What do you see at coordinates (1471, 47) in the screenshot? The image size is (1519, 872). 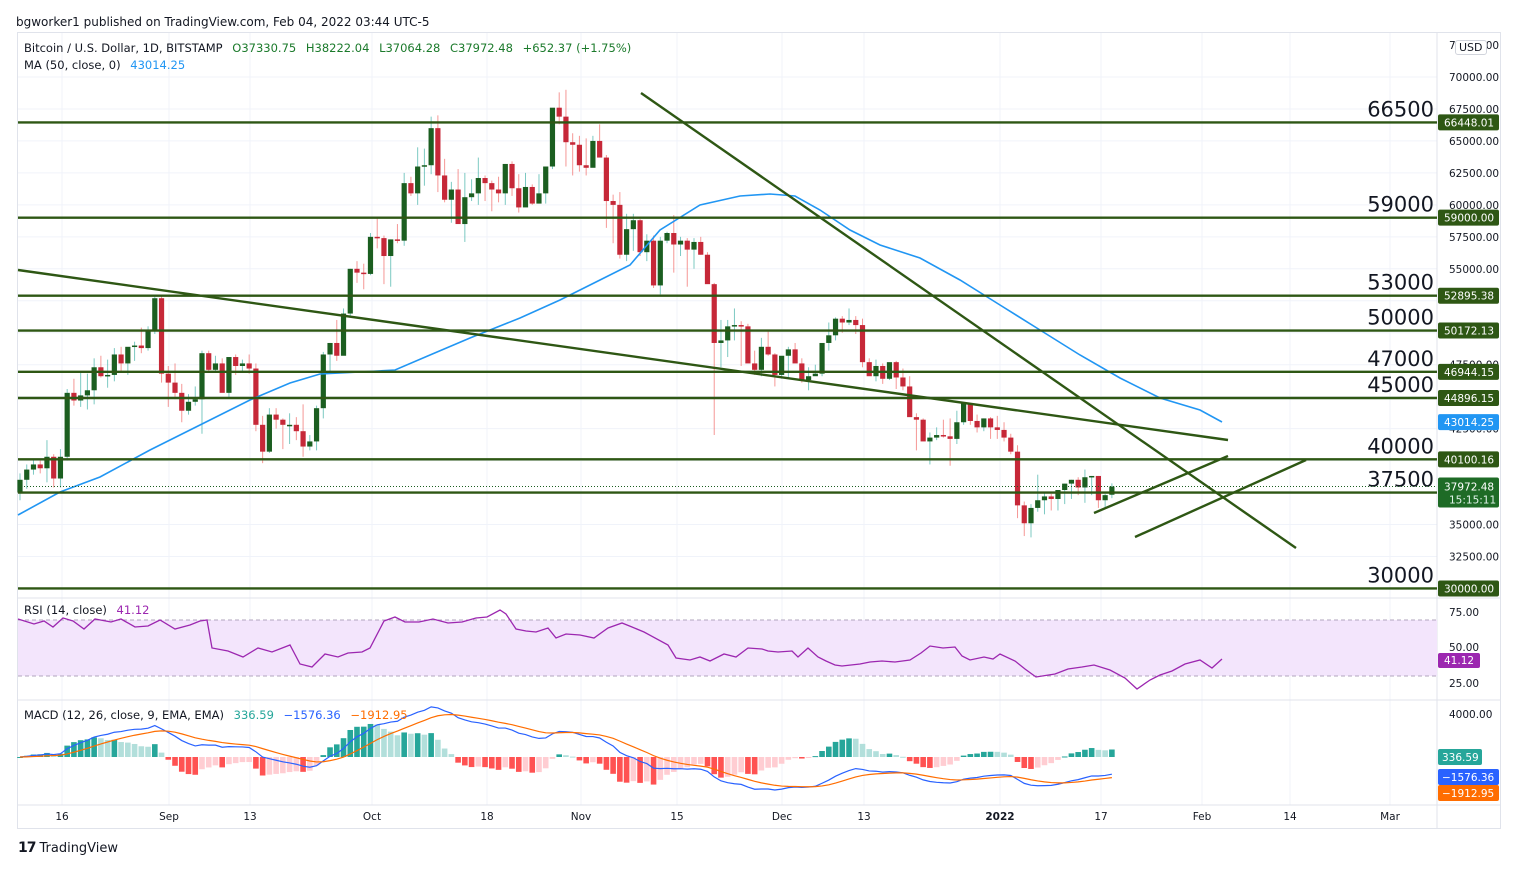 I see `currency-button: USD` at bounding box center [1471, 47].